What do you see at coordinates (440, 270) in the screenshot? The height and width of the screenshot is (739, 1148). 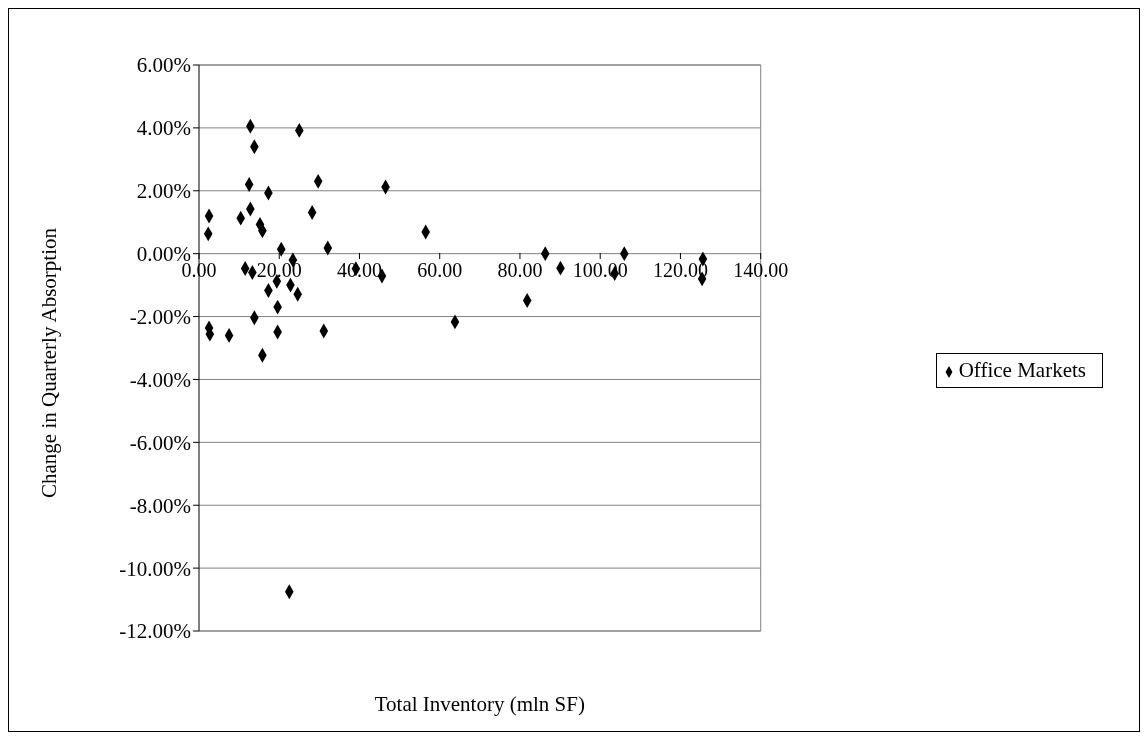 I see `x-tick-label: 60.00` at bounding box center [440, 270].